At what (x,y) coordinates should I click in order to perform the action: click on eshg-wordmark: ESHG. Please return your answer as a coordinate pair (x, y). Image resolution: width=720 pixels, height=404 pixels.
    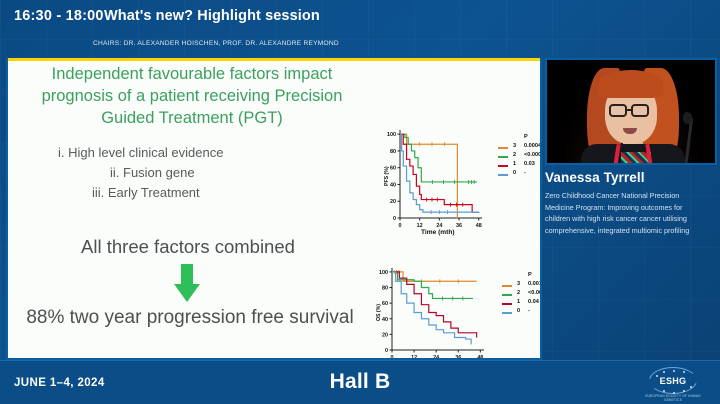
    Looking at the image, I should click on (673, 381).